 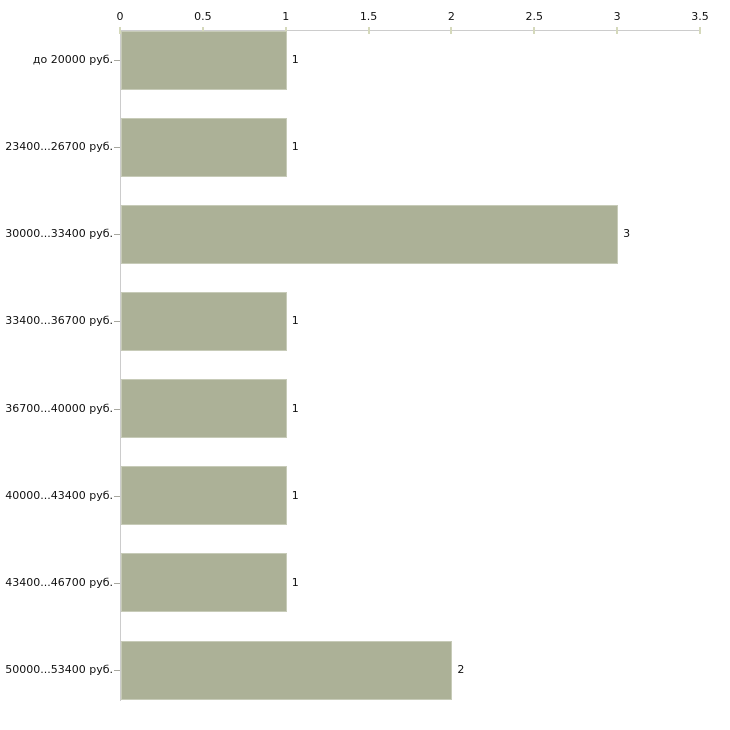 What do you see at coordinates (59, 234) in the screenshot?
I see `category-label: 30000...33400 руб.` at bounding box center [59, 234].